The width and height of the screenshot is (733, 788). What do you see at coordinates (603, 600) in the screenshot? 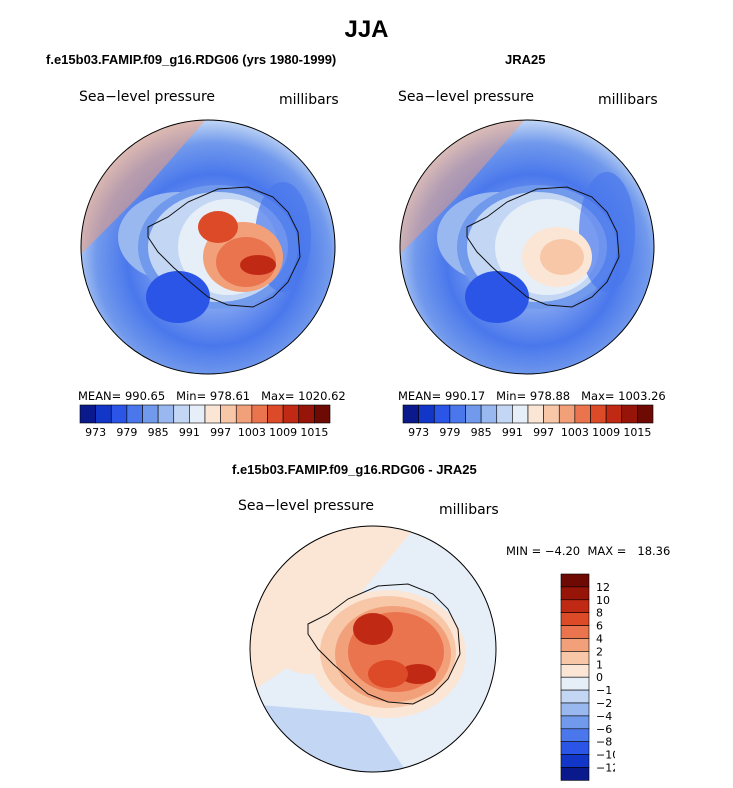
I see `colorbar-tick-label: 10` at bounding box center [603, 600].